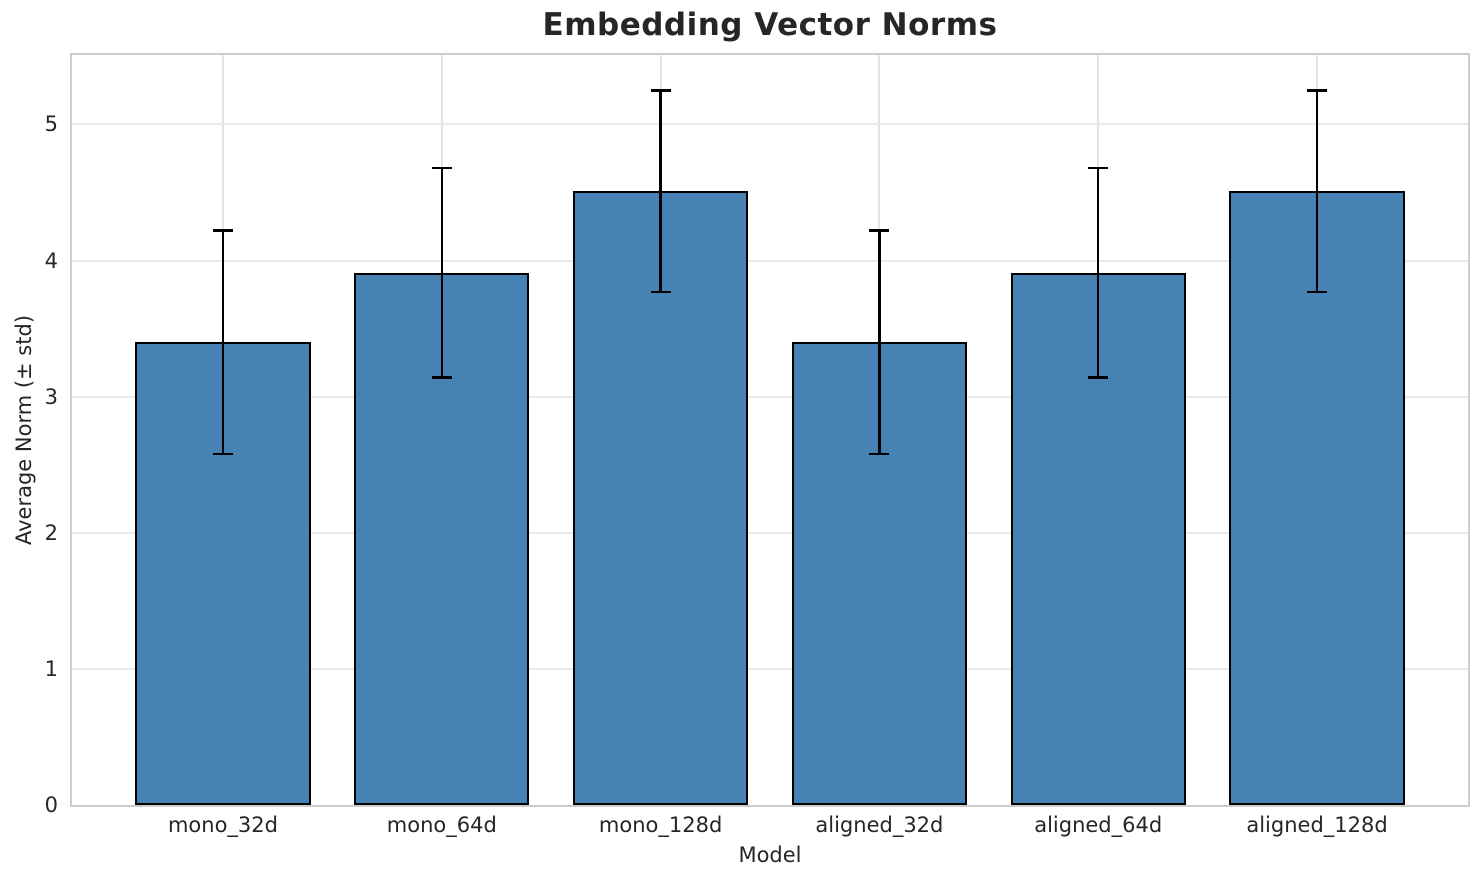  What do you see at coordinates (51, 260) in the screenshot?
I see `y-tick-label: 4` at bounding box center [51, 260].